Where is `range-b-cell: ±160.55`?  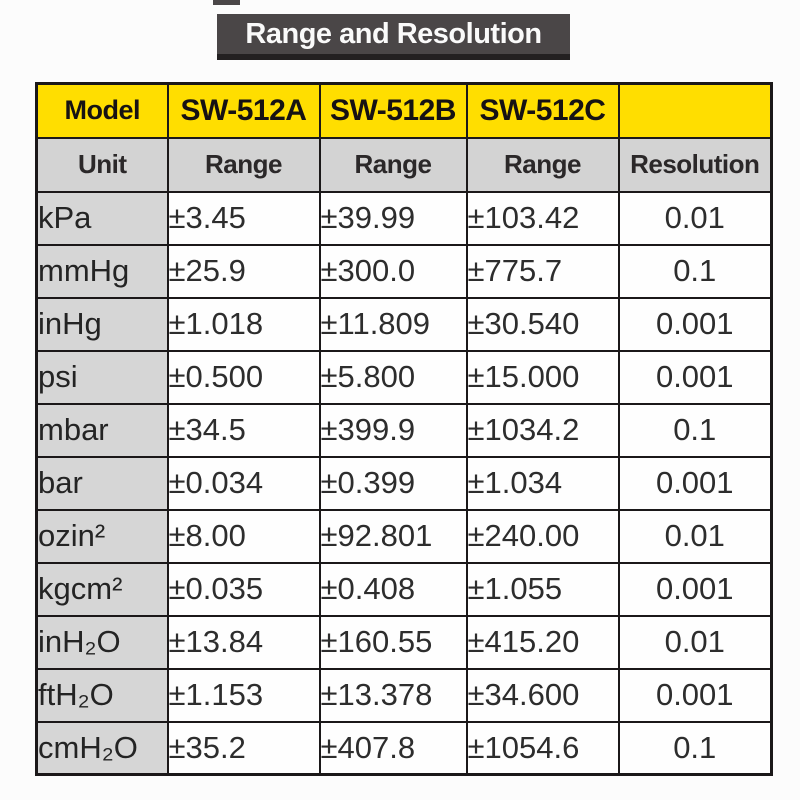 range-b-cell: ±160.55 is located at coordinates (393, 642).